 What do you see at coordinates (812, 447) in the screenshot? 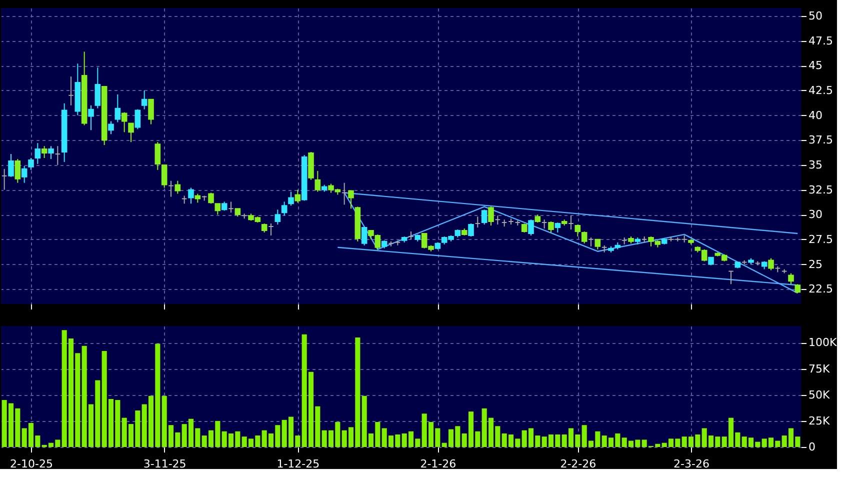
I see `y-tick-label: 0` at bounding box center [812, 447].